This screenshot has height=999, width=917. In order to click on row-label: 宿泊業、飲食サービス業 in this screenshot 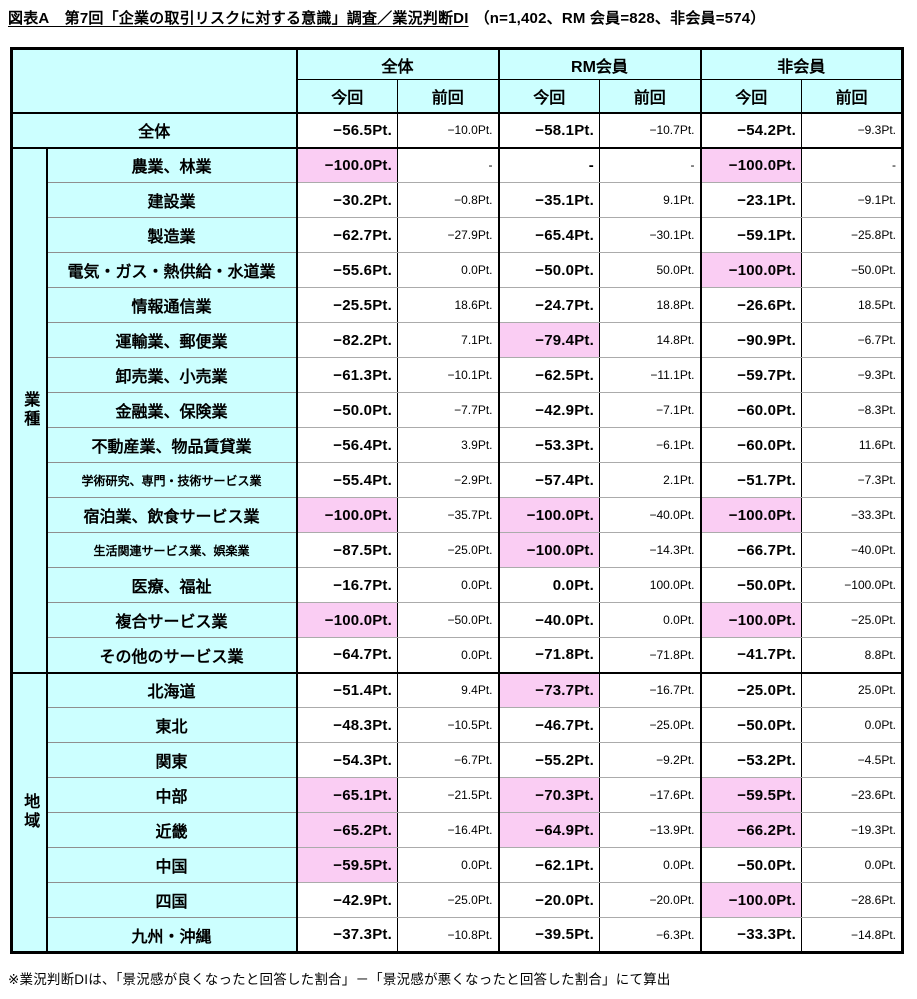, I will do `click(172, 515)`.